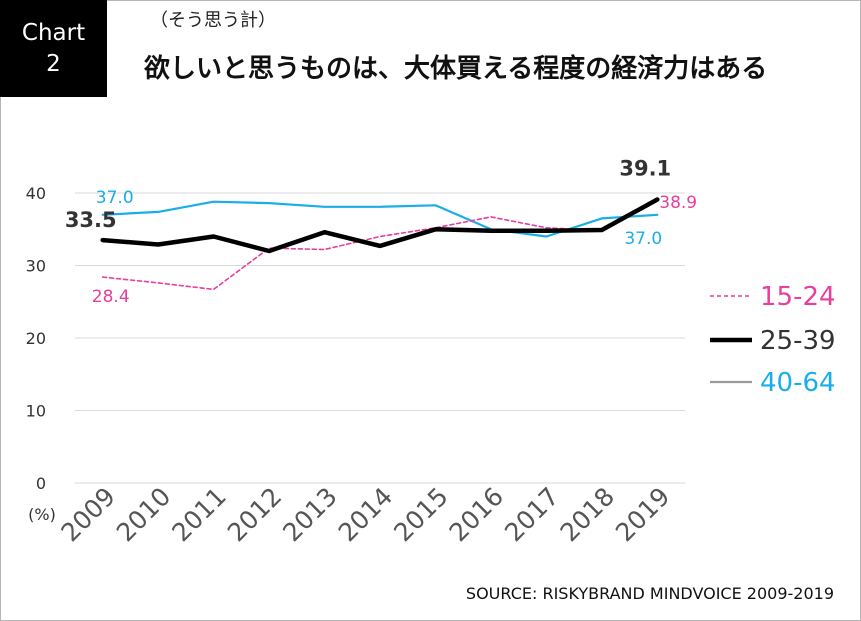 Image resolution: width=861 pixels, height=621 pixels. Describe the element at coordinates (645, 169) in the screenshot. I see `data-label-25-39: 39.1` at that location.